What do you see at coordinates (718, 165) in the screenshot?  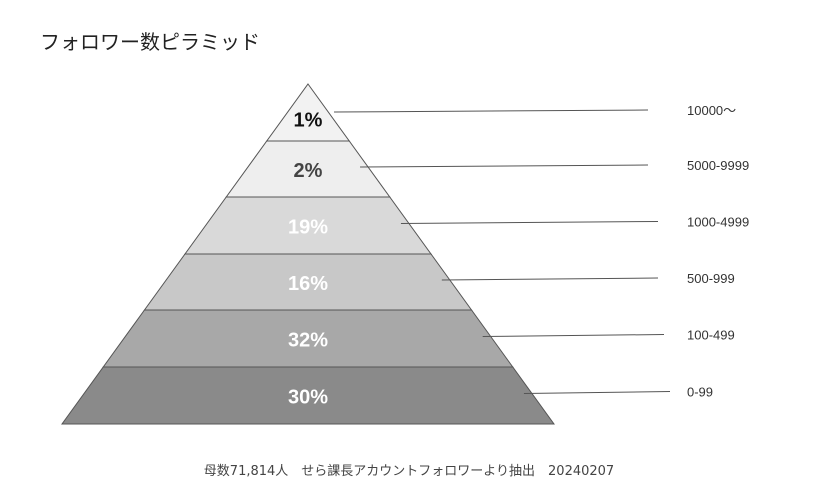 I see `tier-category-label-1: 5000-9999` at bounding box center [718, 165].